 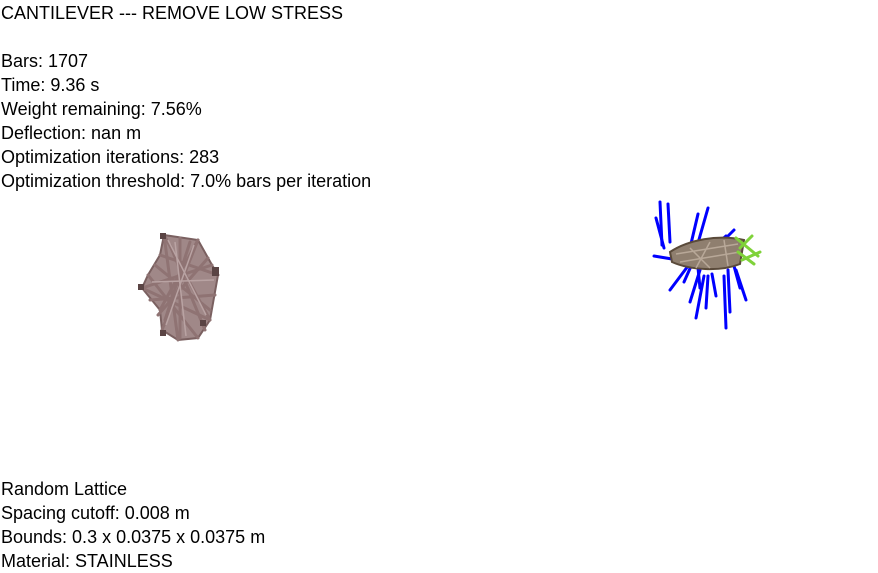 What do you see at coordinates (748, 250) in the screenshot?
I see `support-markers` at bounding box center [748, 250].